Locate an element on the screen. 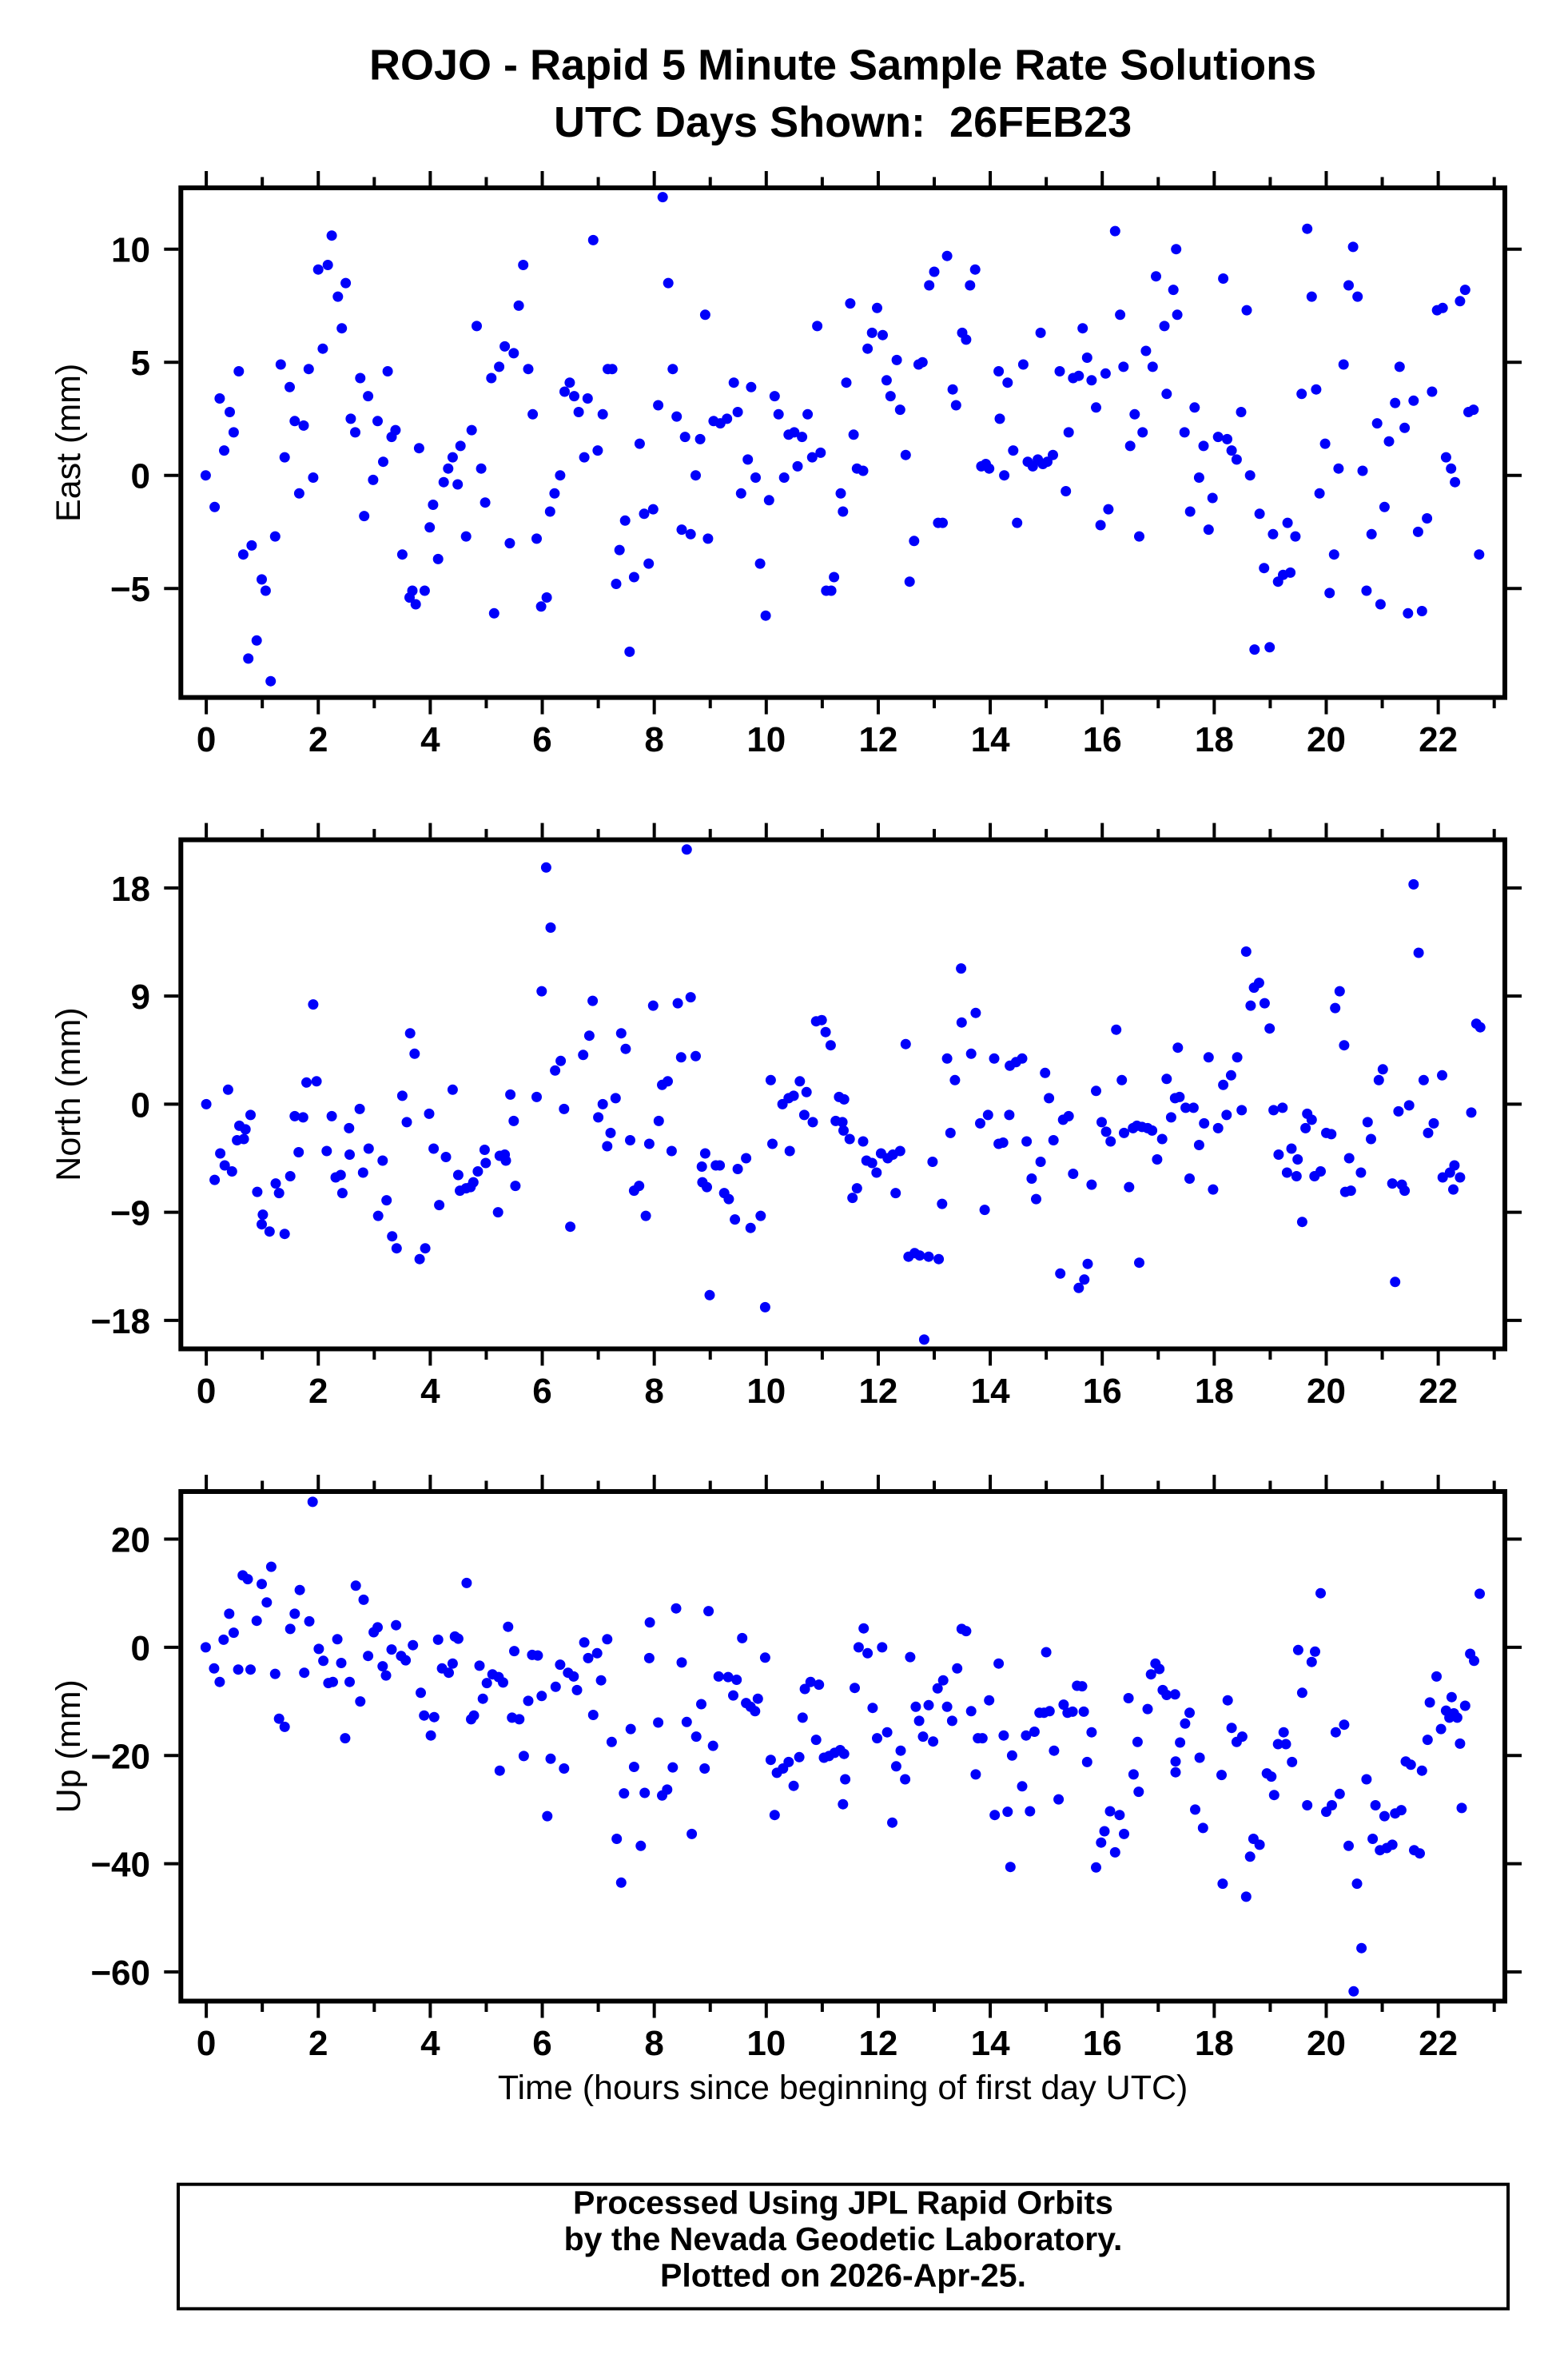  x-tick-label: 16 is located at coordinates (1102, 2043).